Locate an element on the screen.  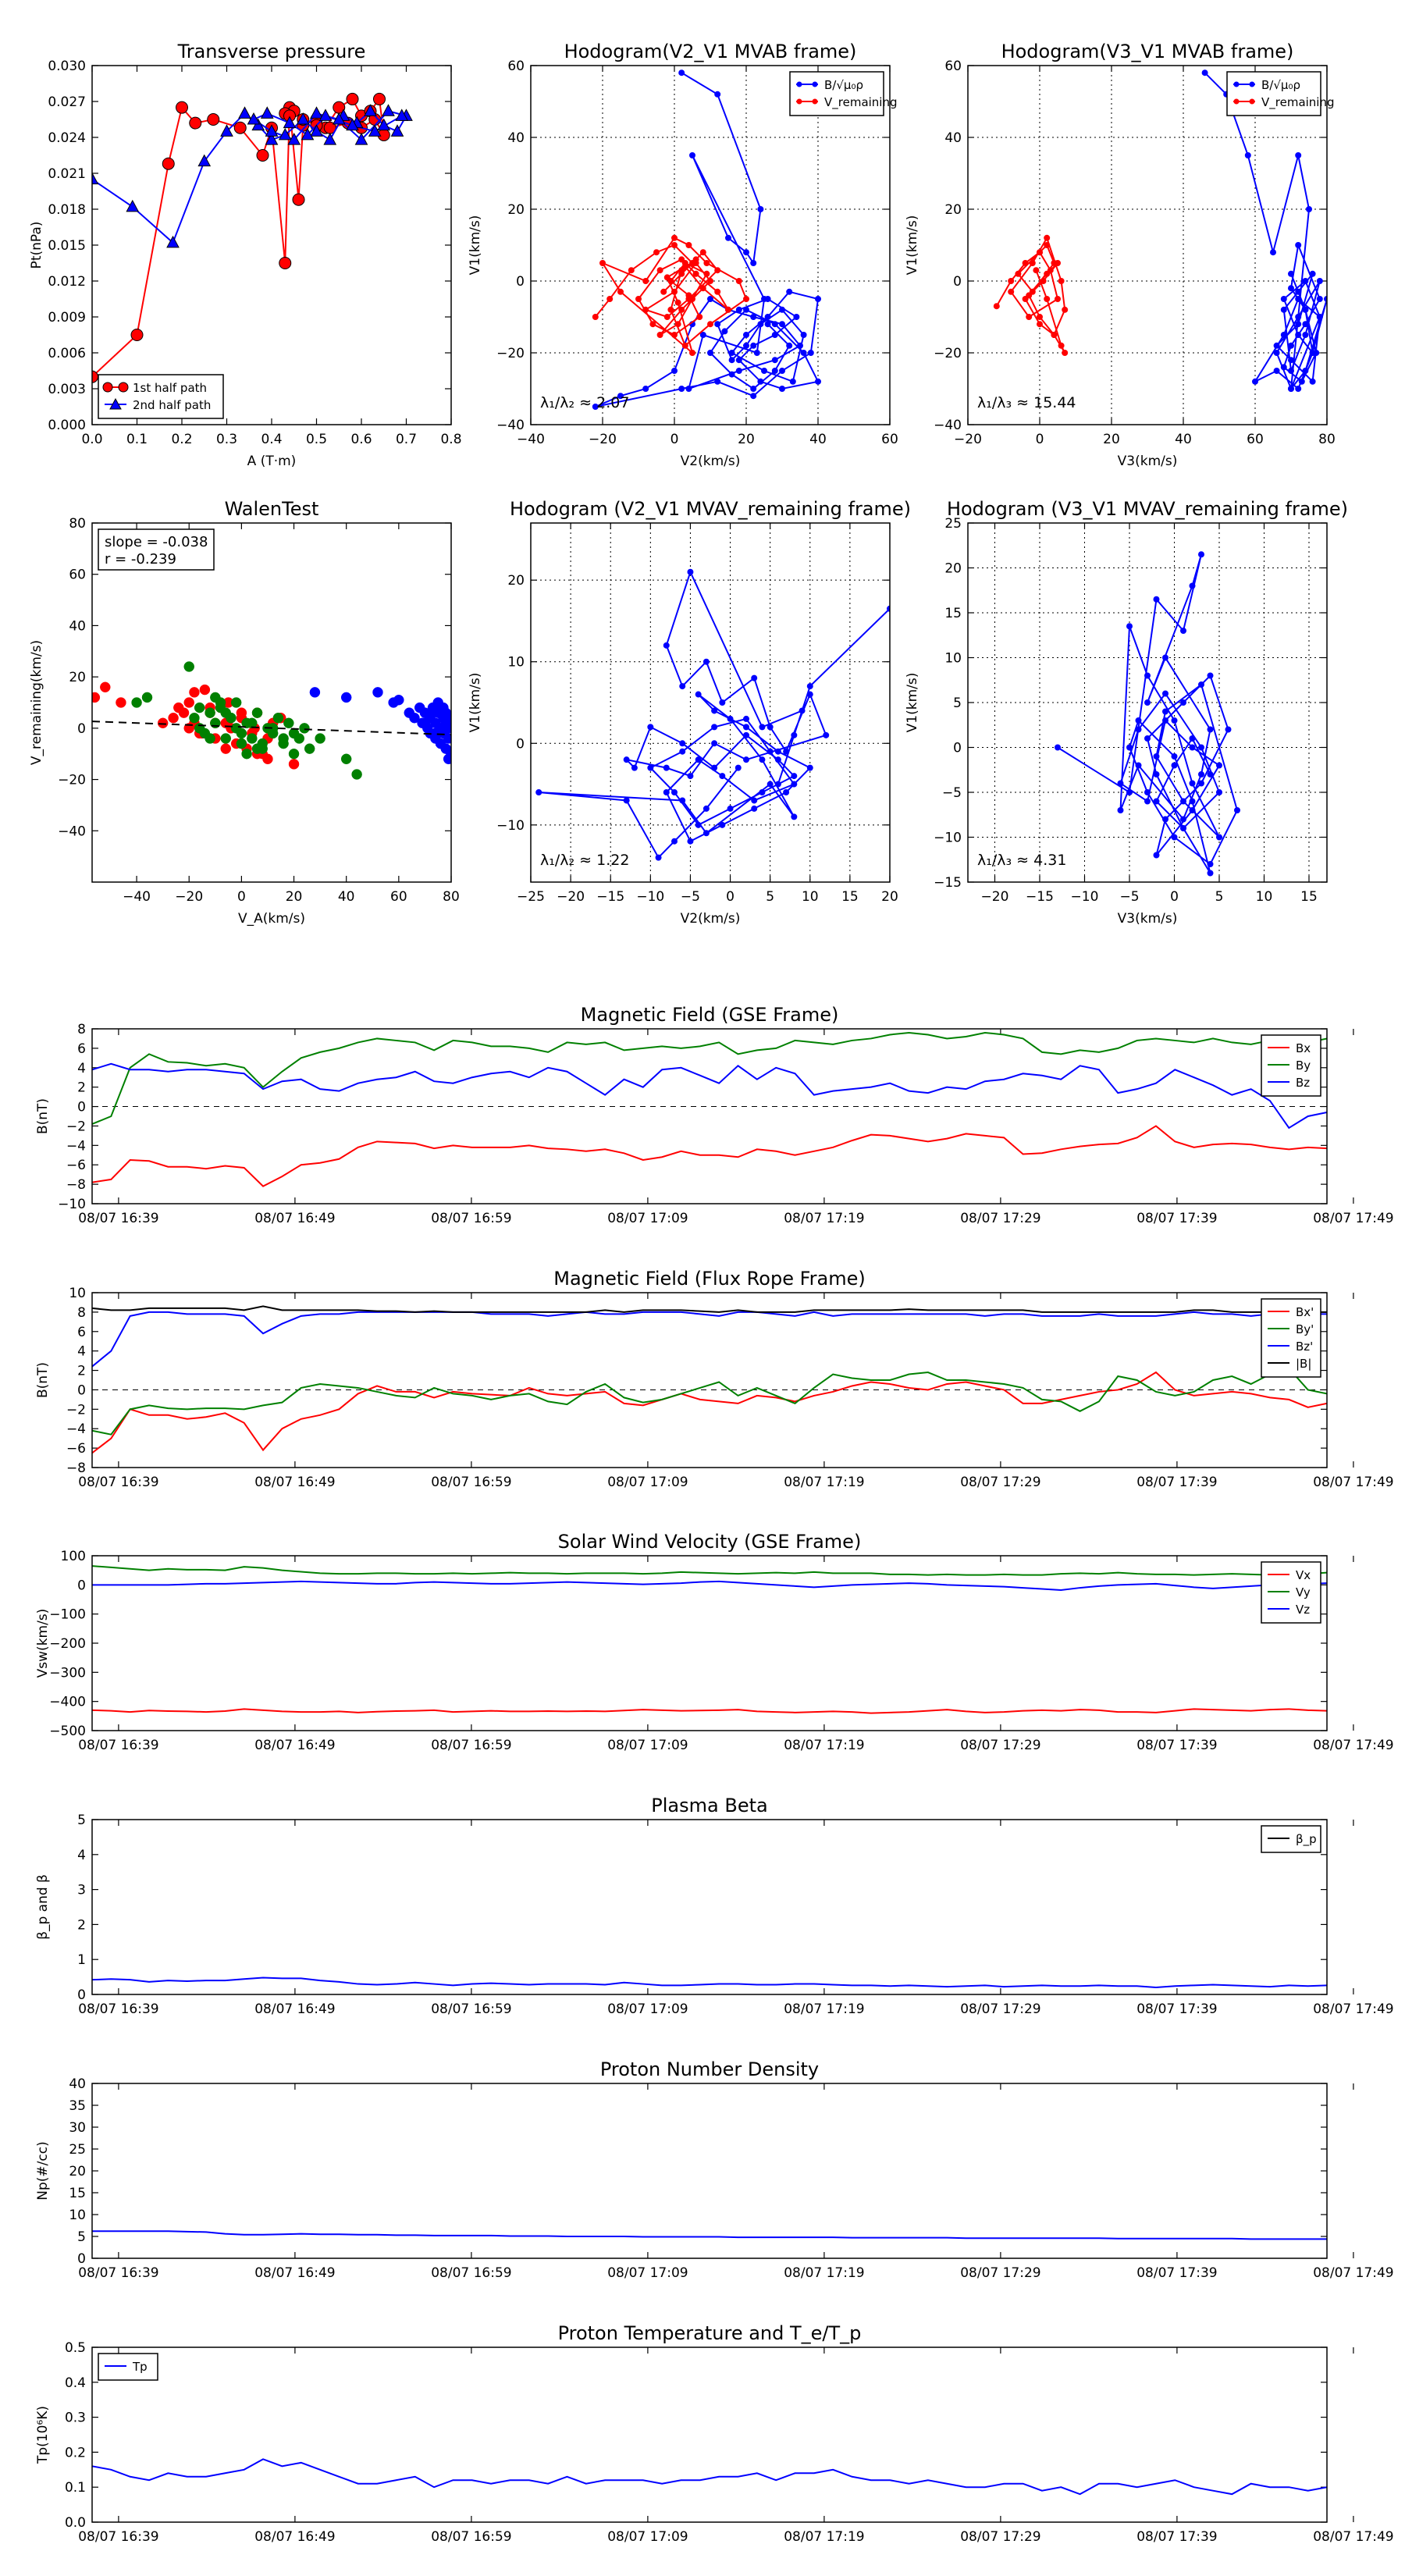
annotation-text: λ₁/λ₂ ≈ 1.22 is located at coordinates (584, 860).